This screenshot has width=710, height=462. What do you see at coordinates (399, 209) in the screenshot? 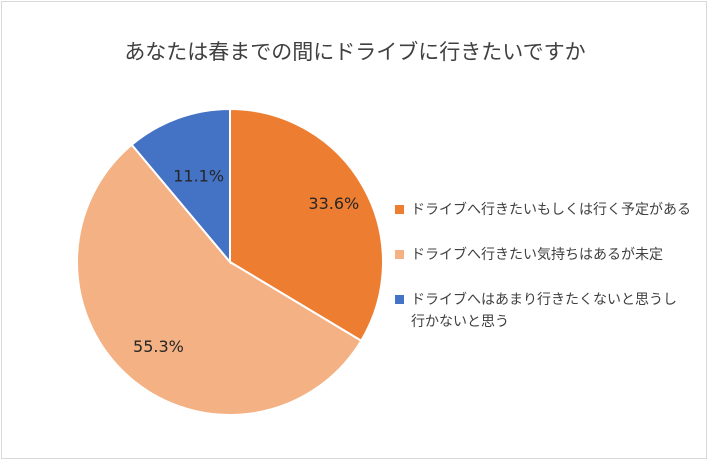
I see `legend-swatch-planned` at bounding box center [399, 209].